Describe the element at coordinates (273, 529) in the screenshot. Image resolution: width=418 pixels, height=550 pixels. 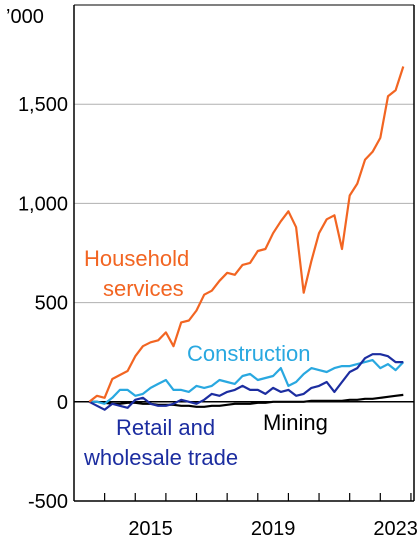
I see `x-tick-label-2019: 2019` at that location.